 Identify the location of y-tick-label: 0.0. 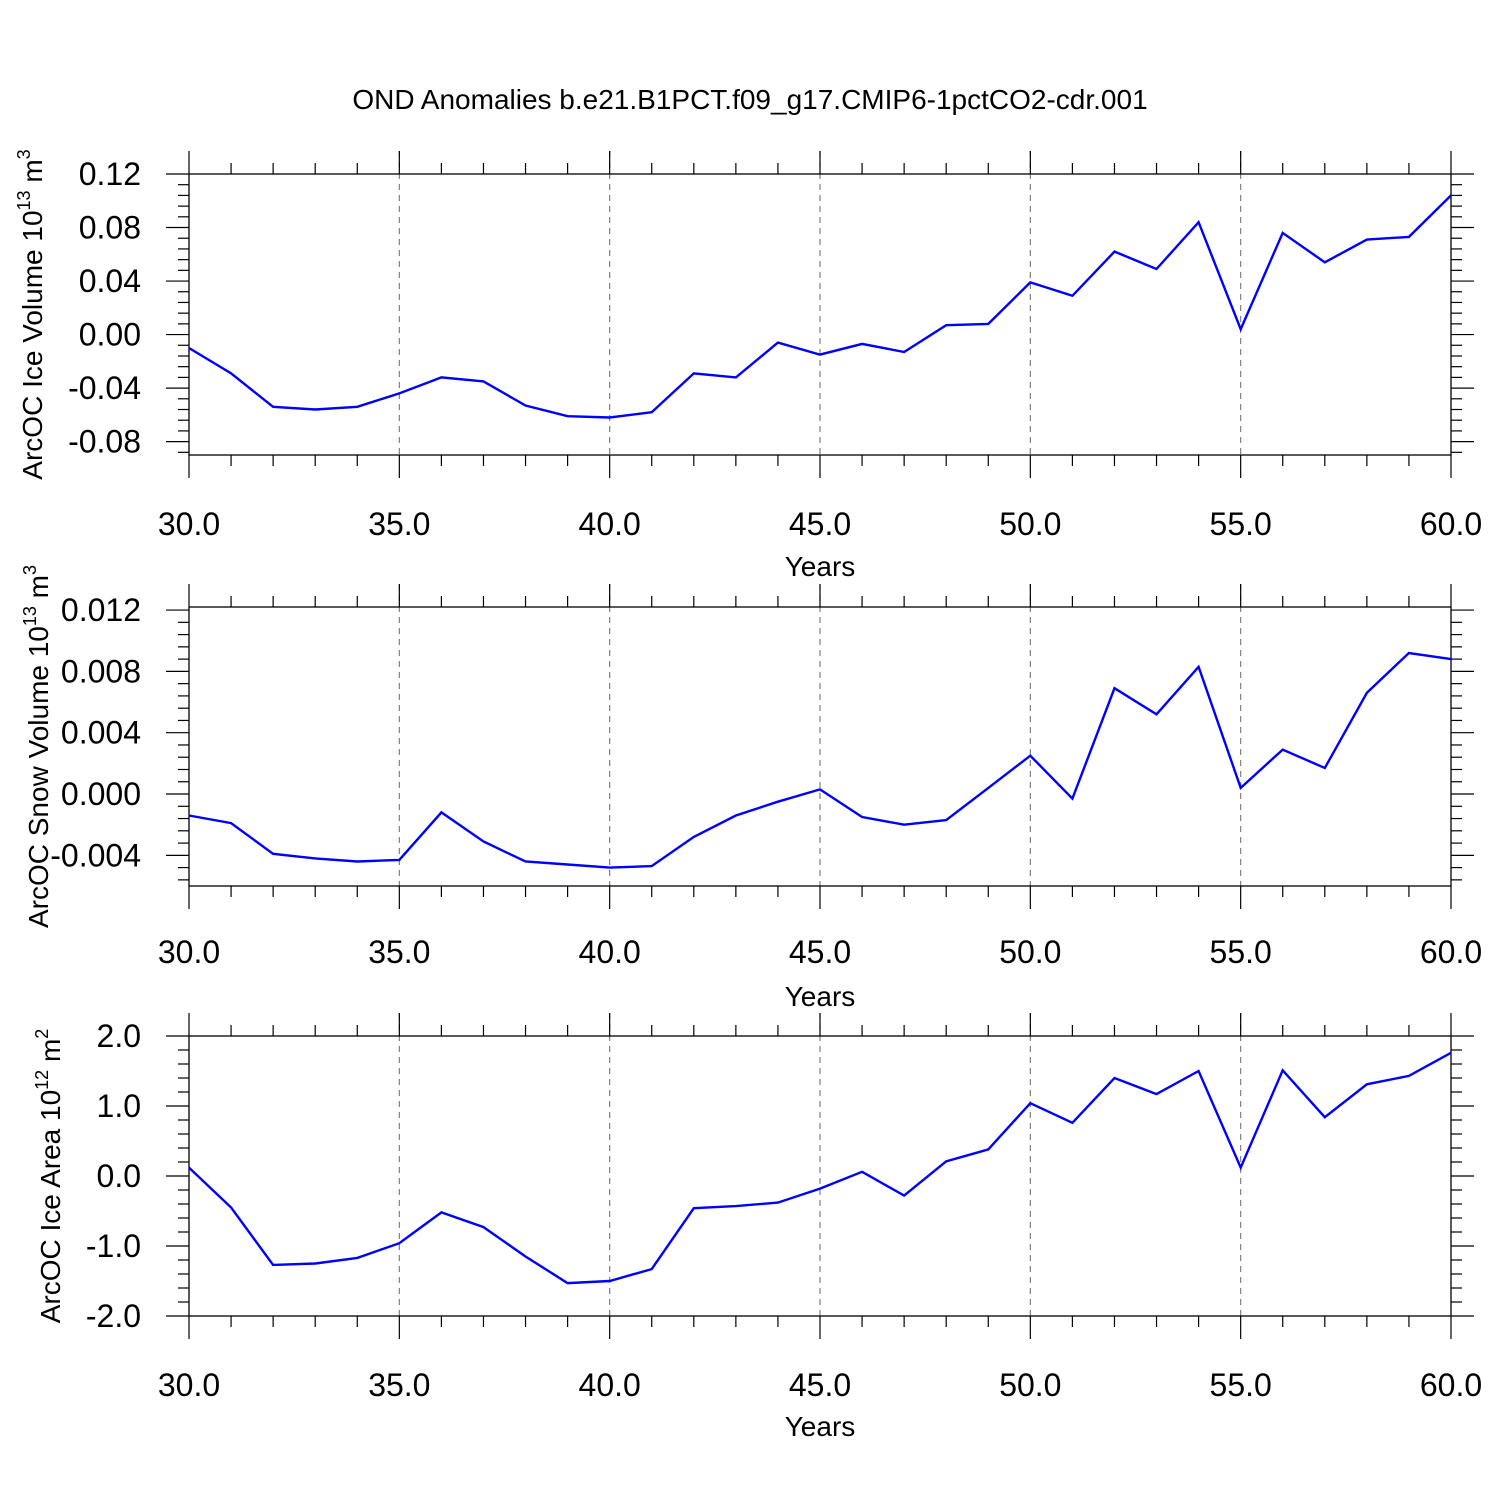
(119, 1176).